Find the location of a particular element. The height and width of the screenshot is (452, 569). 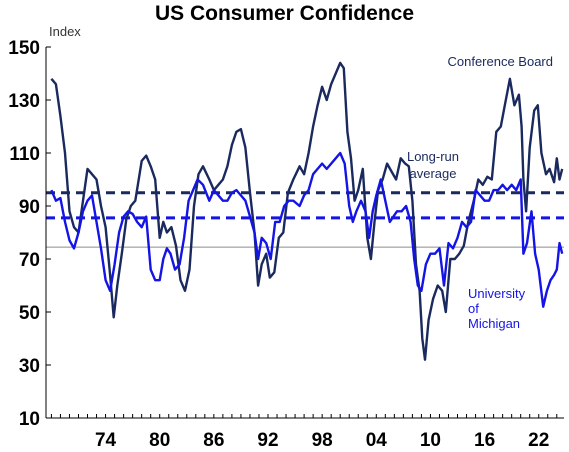

y-tick-label: 30 is located at coordinates (29, 366).